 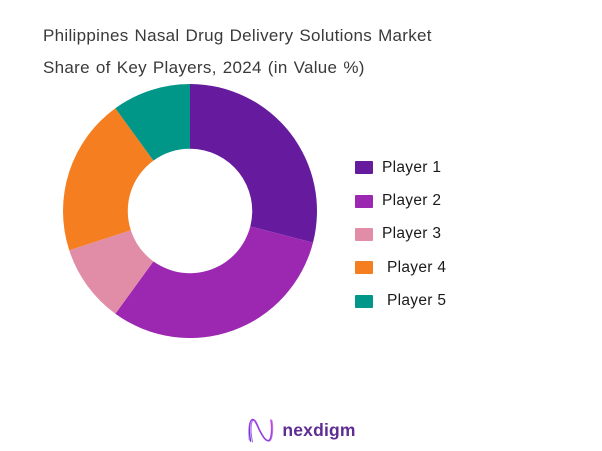 What do you see at coordinates (417, 267) in the screenshot?
I see `legend-label: Player 4` at bounding box center [417, 267].